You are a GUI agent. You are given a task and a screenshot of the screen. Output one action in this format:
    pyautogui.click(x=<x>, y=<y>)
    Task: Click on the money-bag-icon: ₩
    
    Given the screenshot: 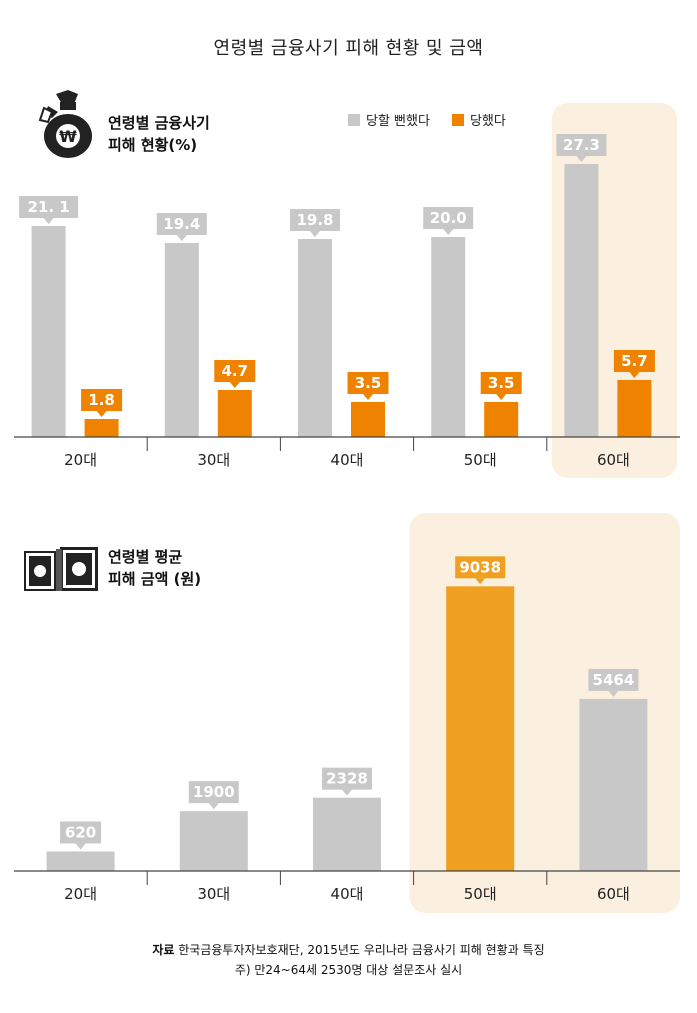 What is the action you would take?
    pyautogui.click(x=65, y=124)
    